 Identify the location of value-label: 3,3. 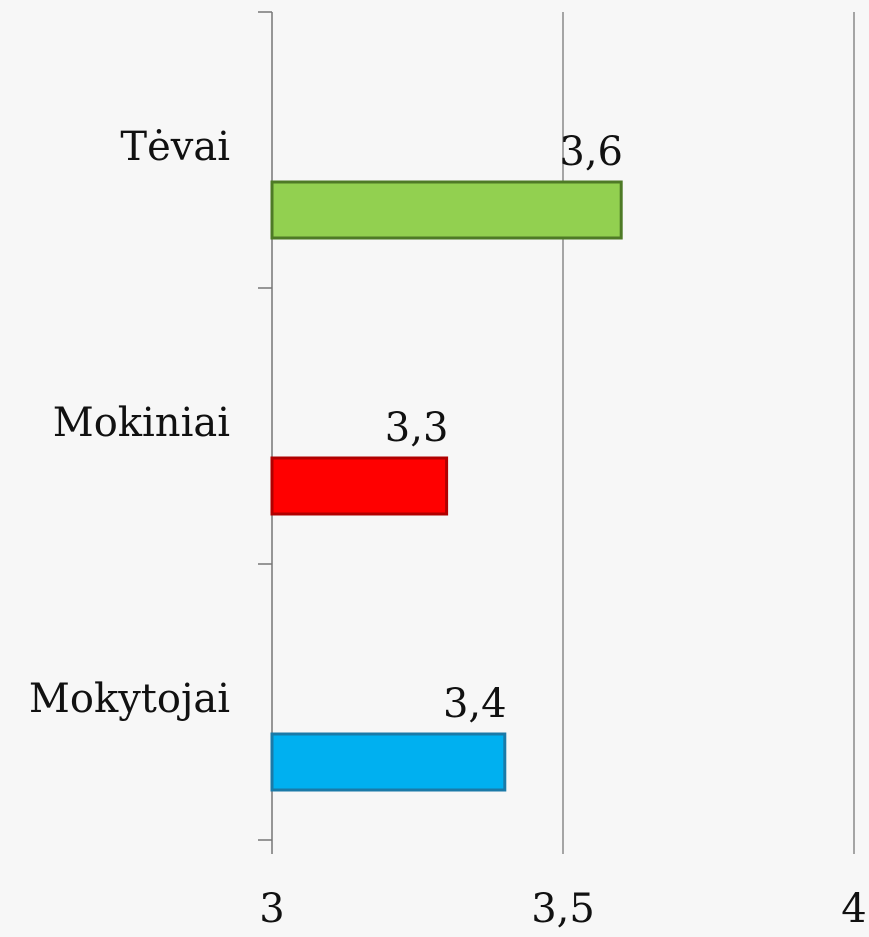
(417, 428).